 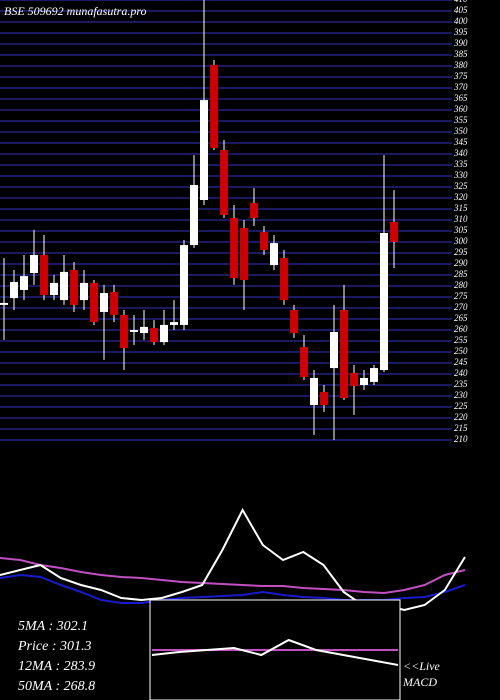 What do you see at coordinates (461, 329) in the screenshot?
I see `y-tick-label: 260` at bounding box center [461, 329].